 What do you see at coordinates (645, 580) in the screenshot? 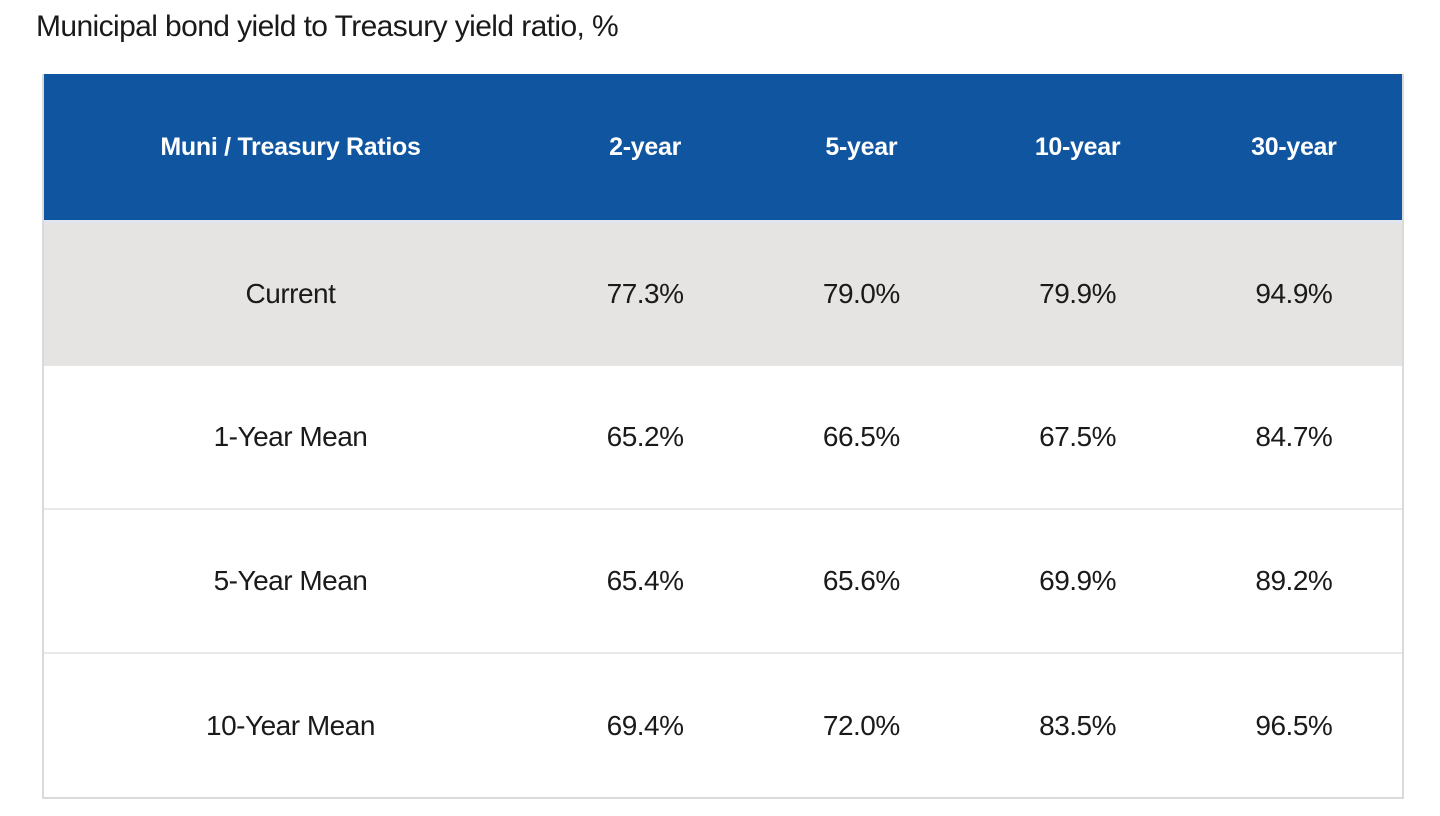
I see `ratio-value-cell: 65.4%` at bounding box center [645, 580].